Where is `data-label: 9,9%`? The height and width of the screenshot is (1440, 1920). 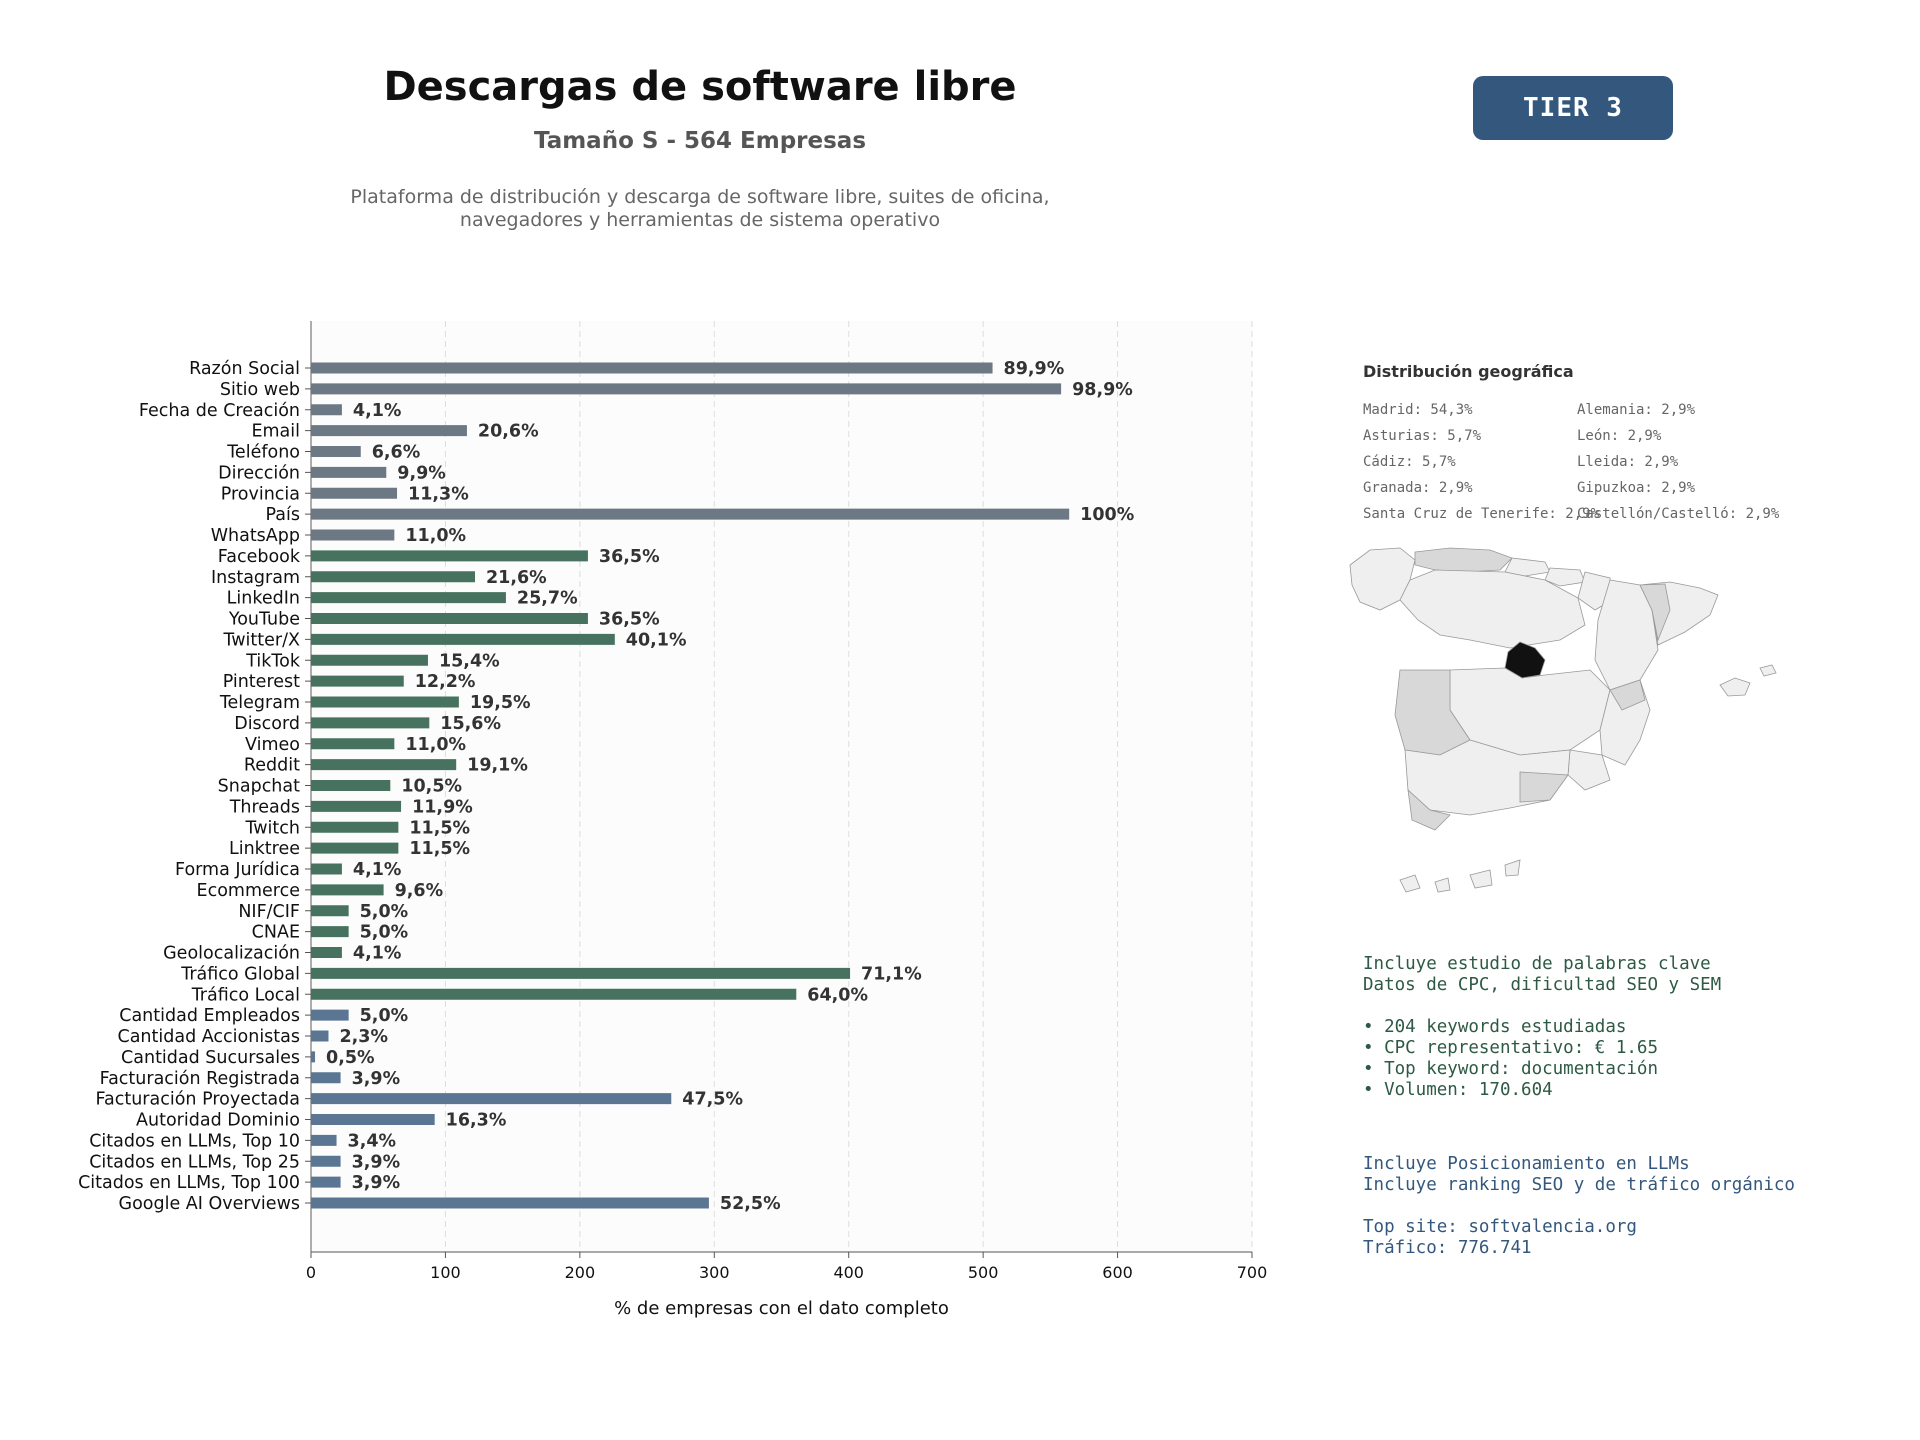 data-label: 9,9% is located at coordinates (421, 473).